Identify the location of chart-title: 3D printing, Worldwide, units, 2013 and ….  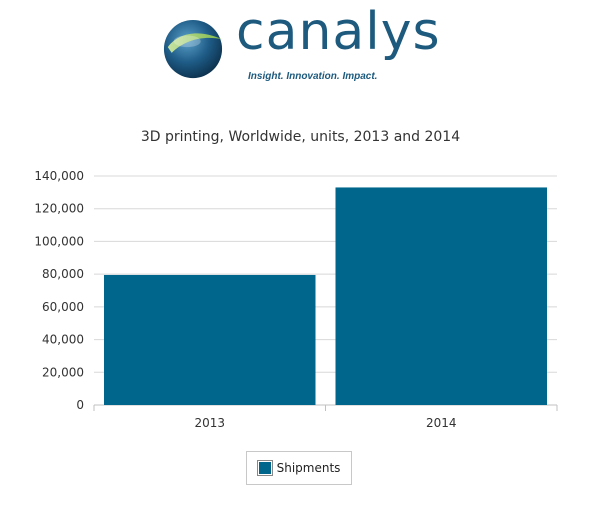
(300, 137).